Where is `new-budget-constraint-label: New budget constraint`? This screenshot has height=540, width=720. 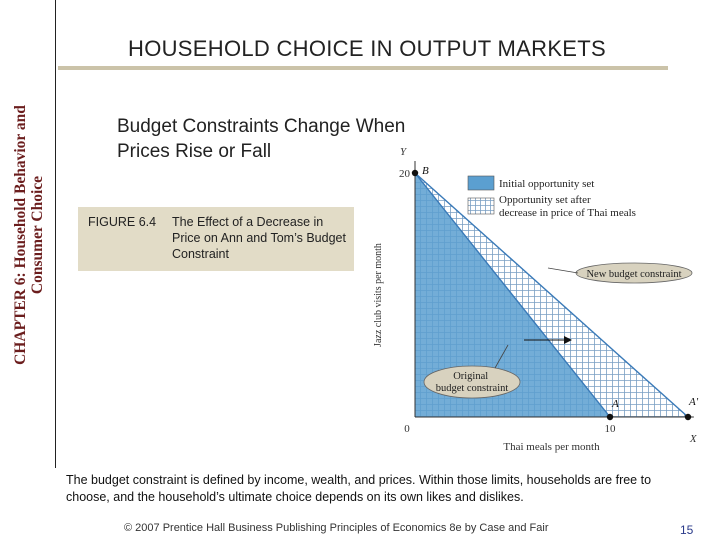
new-budget-constraint-label: New budget constraint is located at coordinates (633, 274).